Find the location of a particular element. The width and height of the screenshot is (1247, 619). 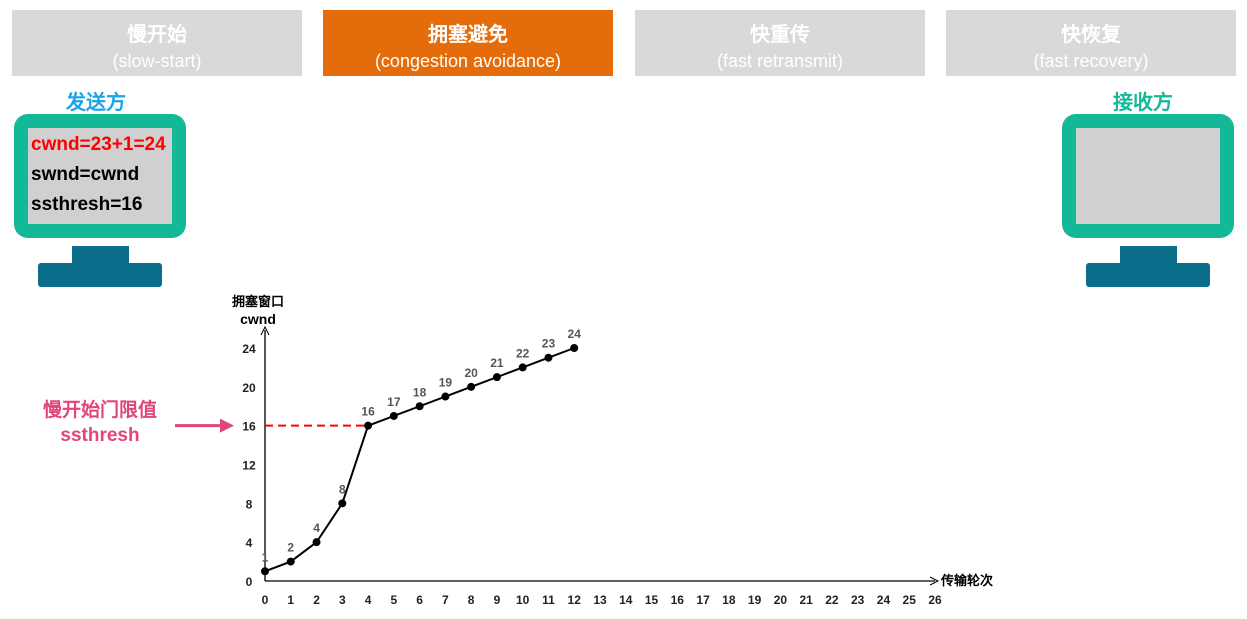

data-label: 1 is located at coordinates (265, 557).